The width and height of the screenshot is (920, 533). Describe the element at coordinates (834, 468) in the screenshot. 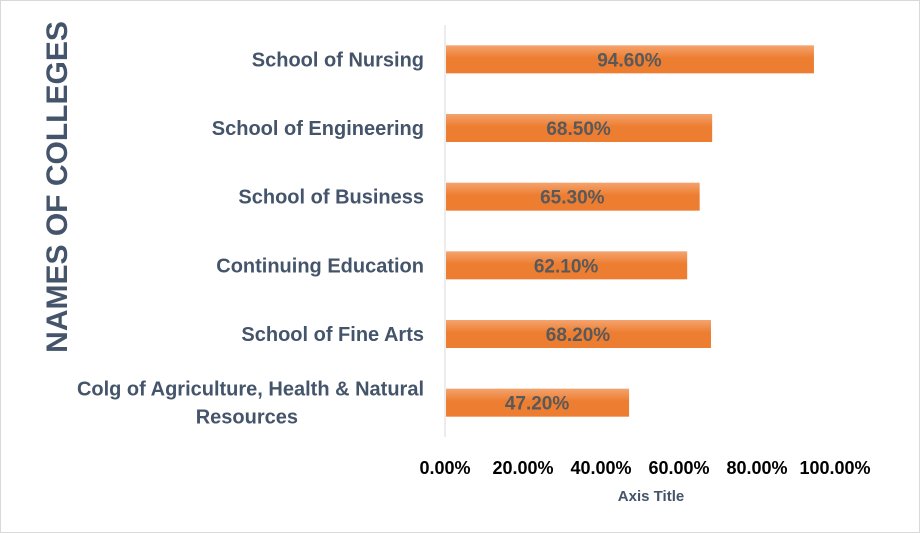

I see `x-tick-label: 100.00%` at that location.